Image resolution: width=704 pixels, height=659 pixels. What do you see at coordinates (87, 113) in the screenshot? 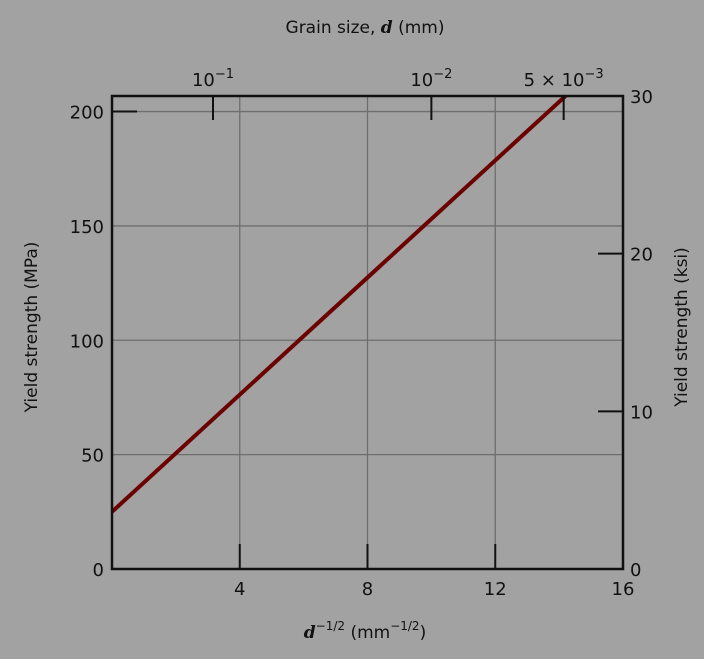
I see `y-tick-label: 200` at bounding box center [87, 113].